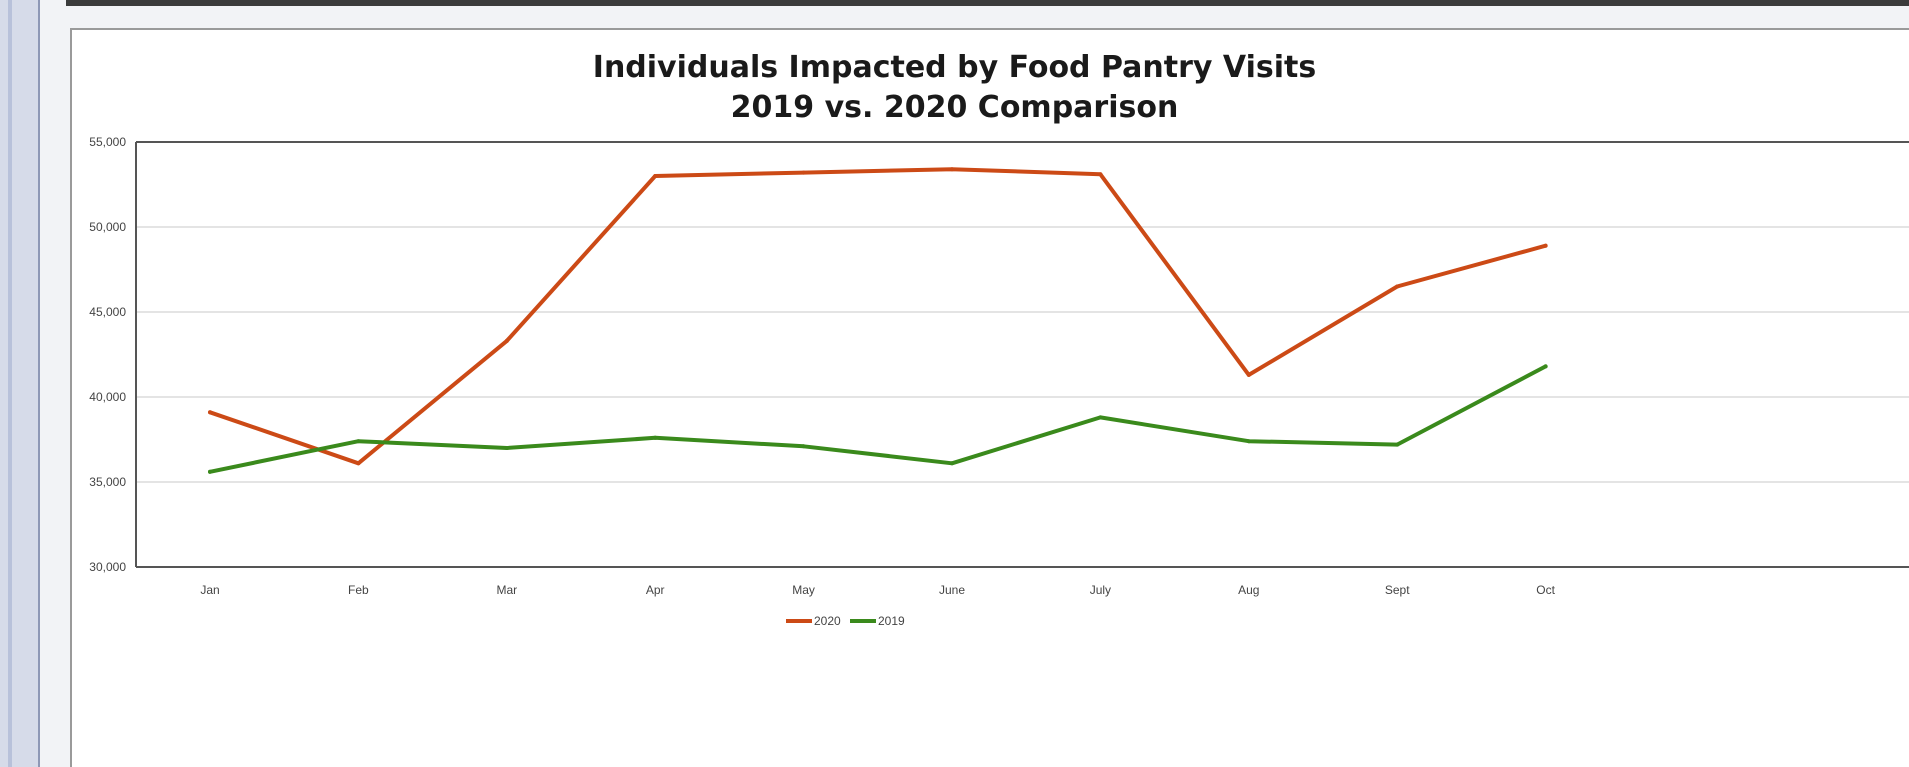 This screenshot has width=1909, height=767. I want to click on legend-item-2020: 2020, so click(813, 621).